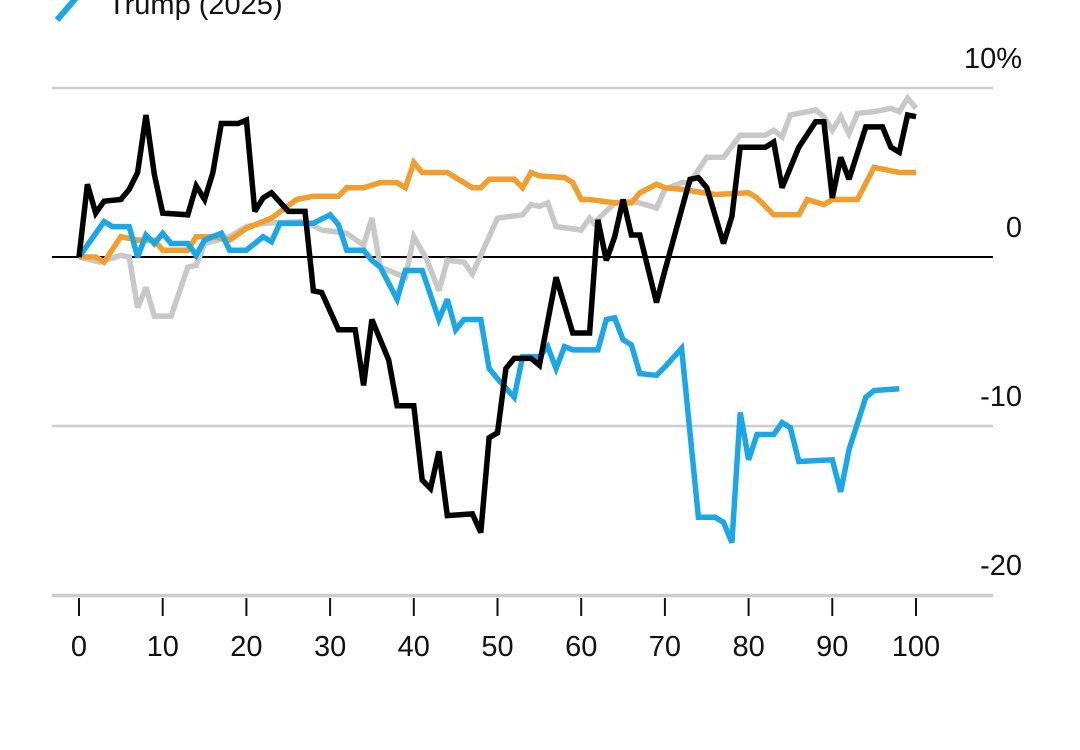 The height and width of the screenshot is (750, 1080). Describe the element at coordinates (993, 59) in the screenshot. I see `y-tick-label: 10%` at that location.